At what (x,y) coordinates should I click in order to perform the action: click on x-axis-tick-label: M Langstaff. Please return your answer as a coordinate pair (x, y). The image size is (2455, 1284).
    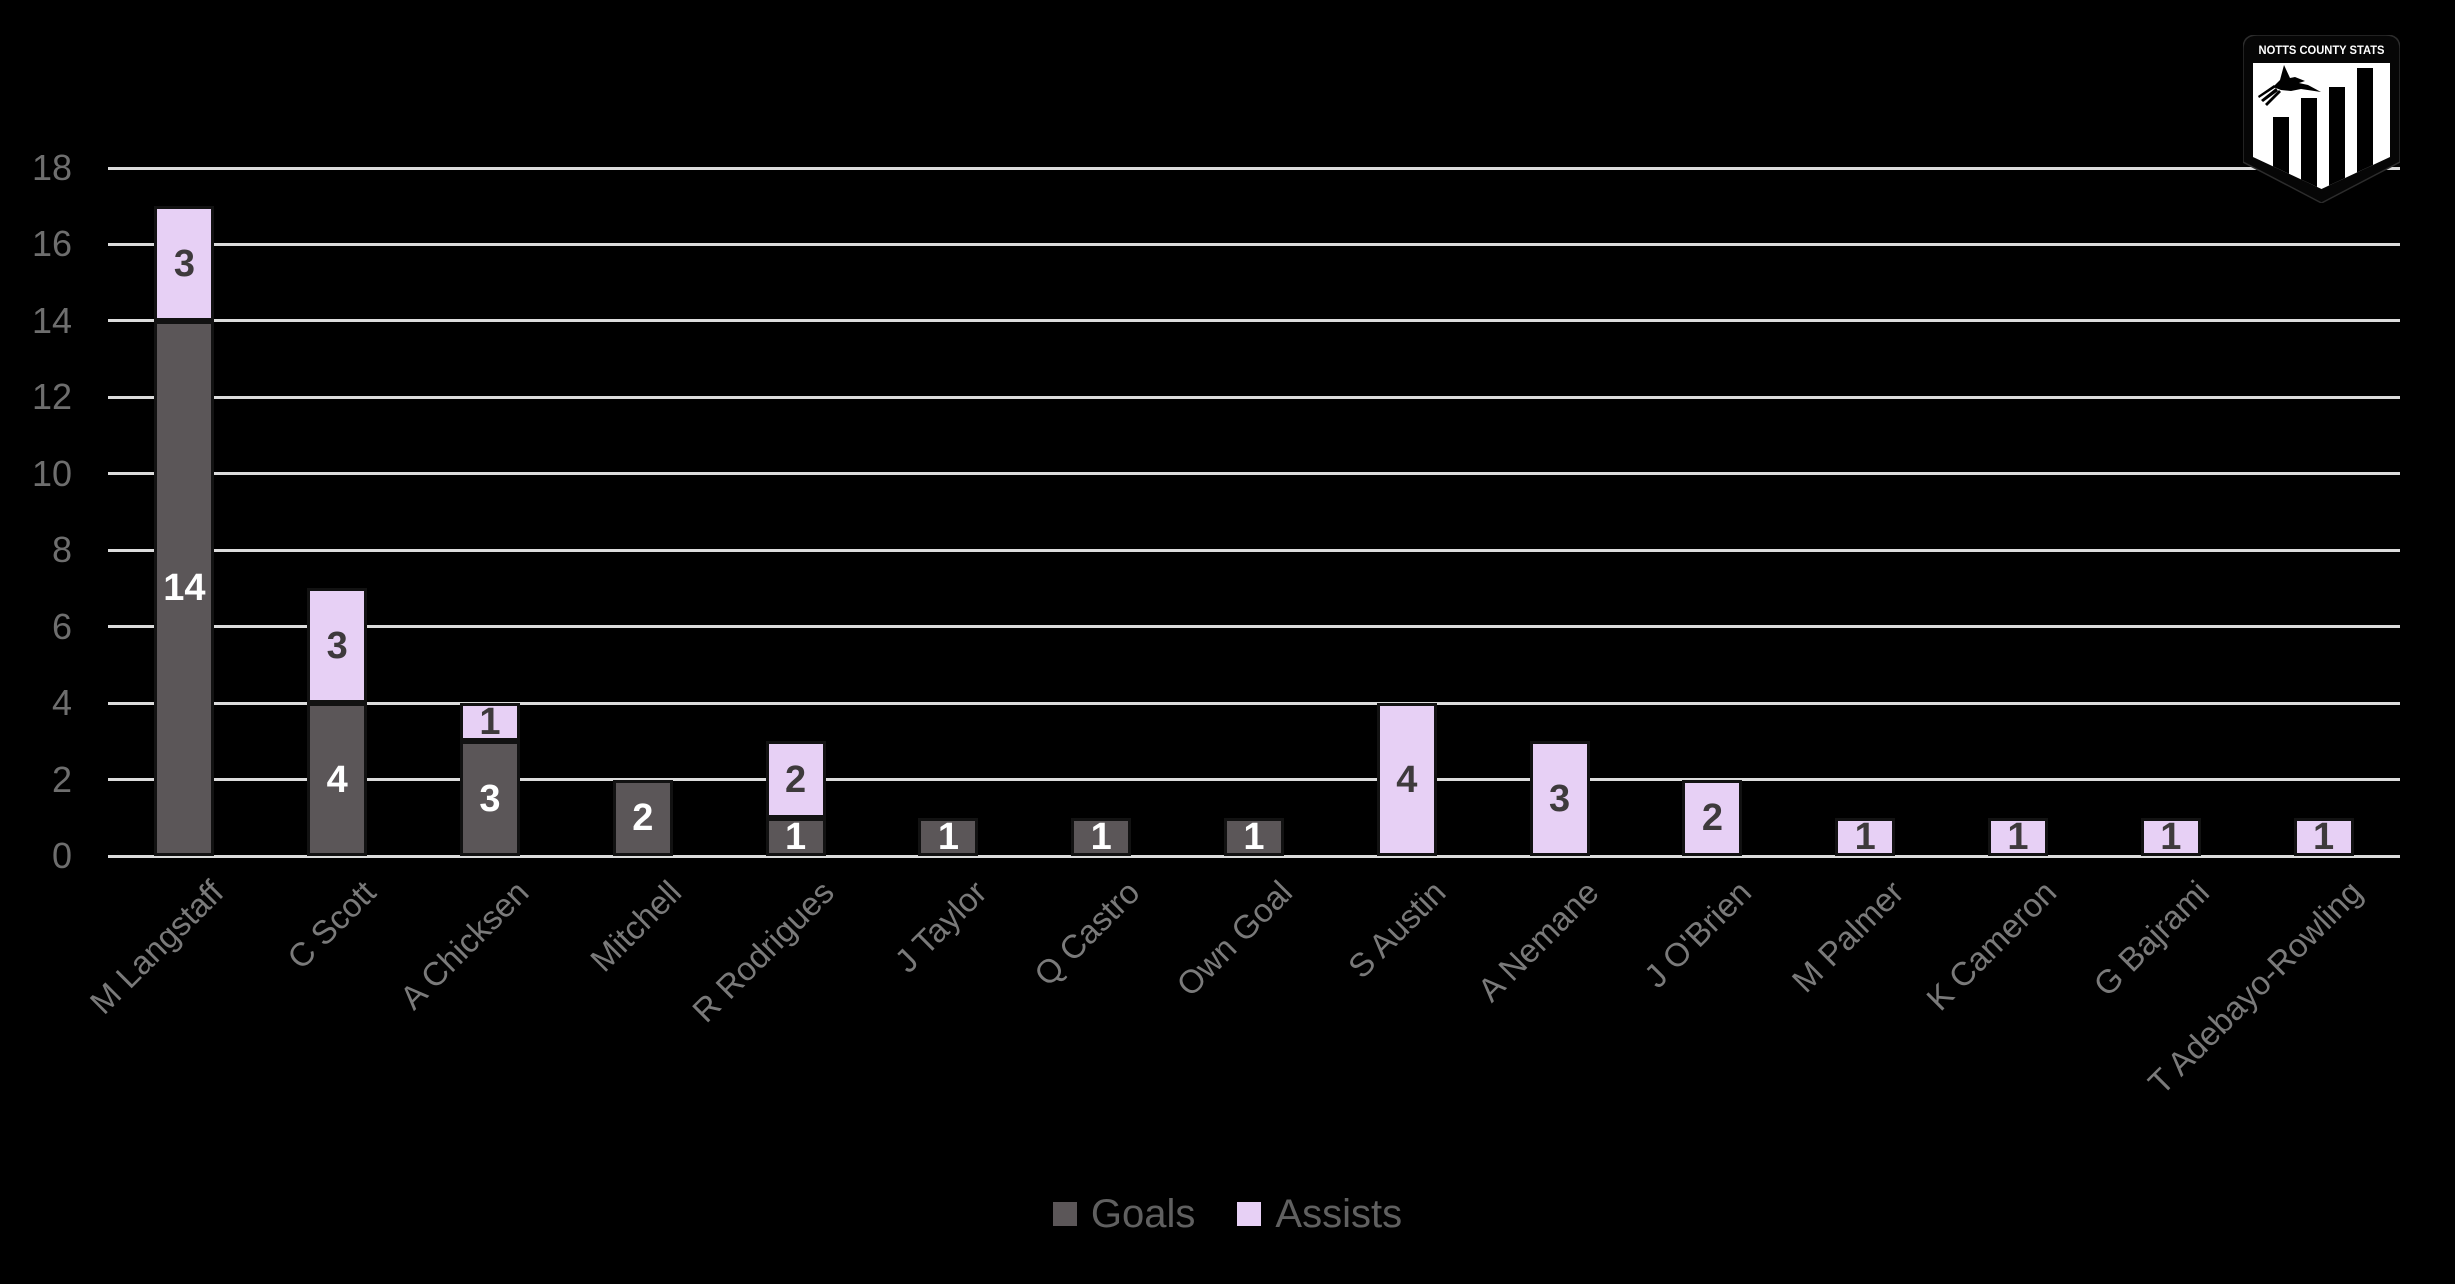
    Looking at the image, I should click on (156, 947).